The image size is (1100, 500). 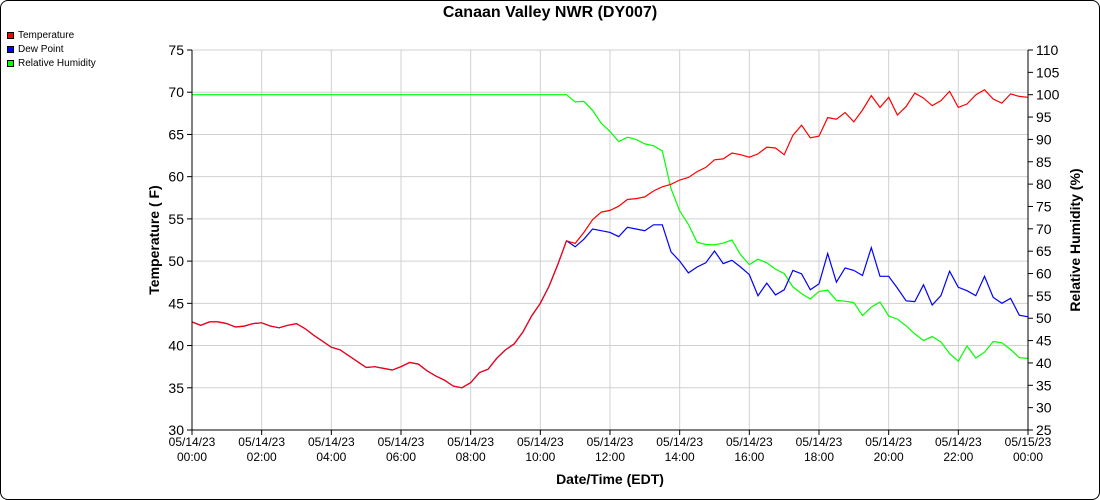 What do you see at coordinates (10, 35) in the screenshot?
I see `legend-swatch-temperature` at bounding box center [10, 35].